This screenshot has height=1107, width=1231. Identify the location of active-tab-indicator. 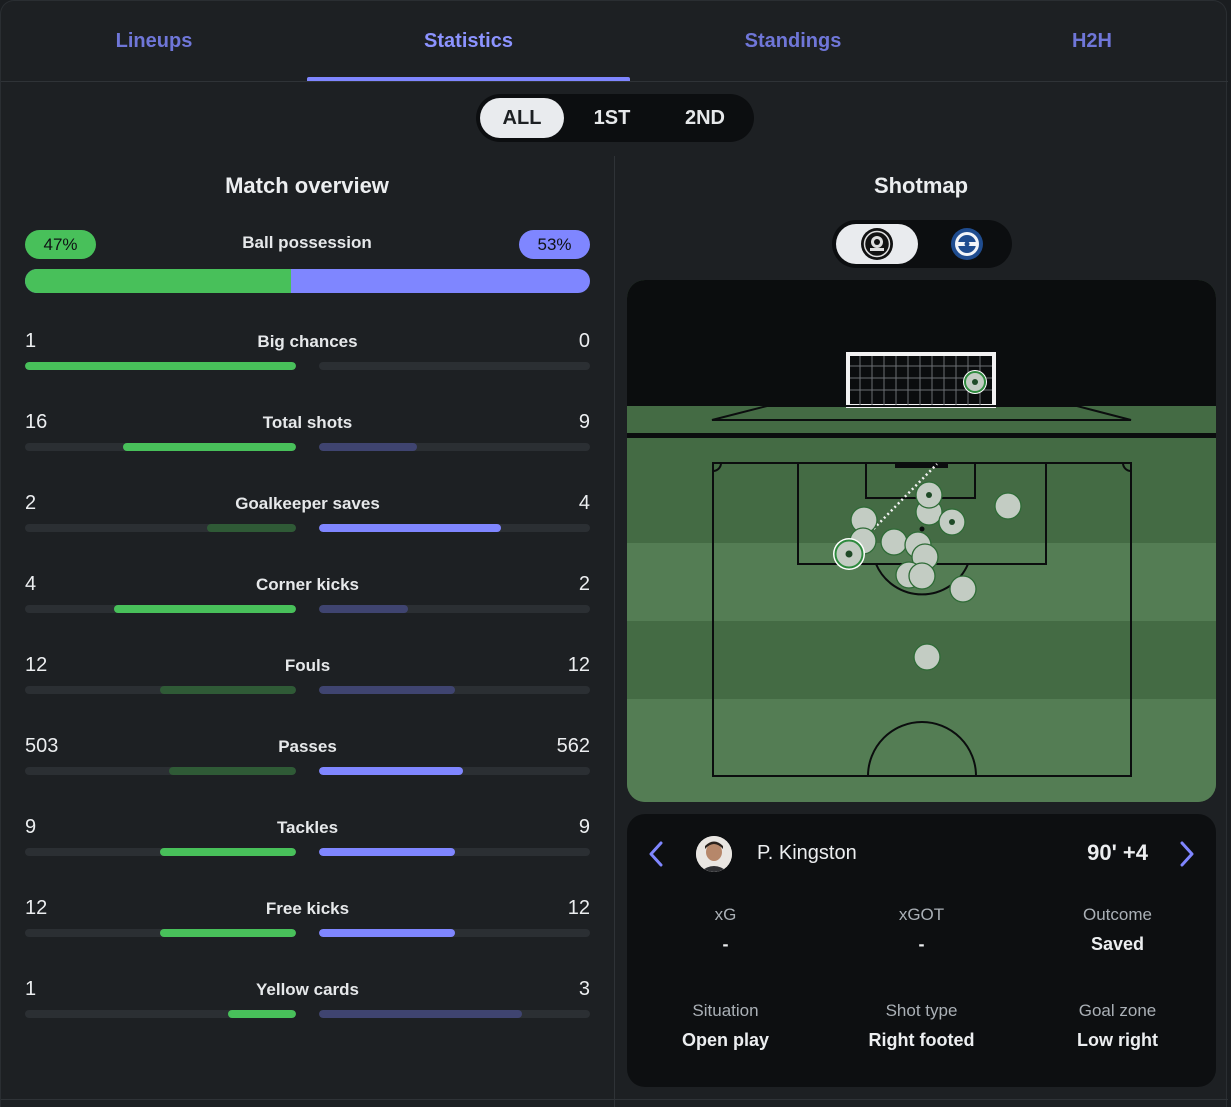
(468, 79).